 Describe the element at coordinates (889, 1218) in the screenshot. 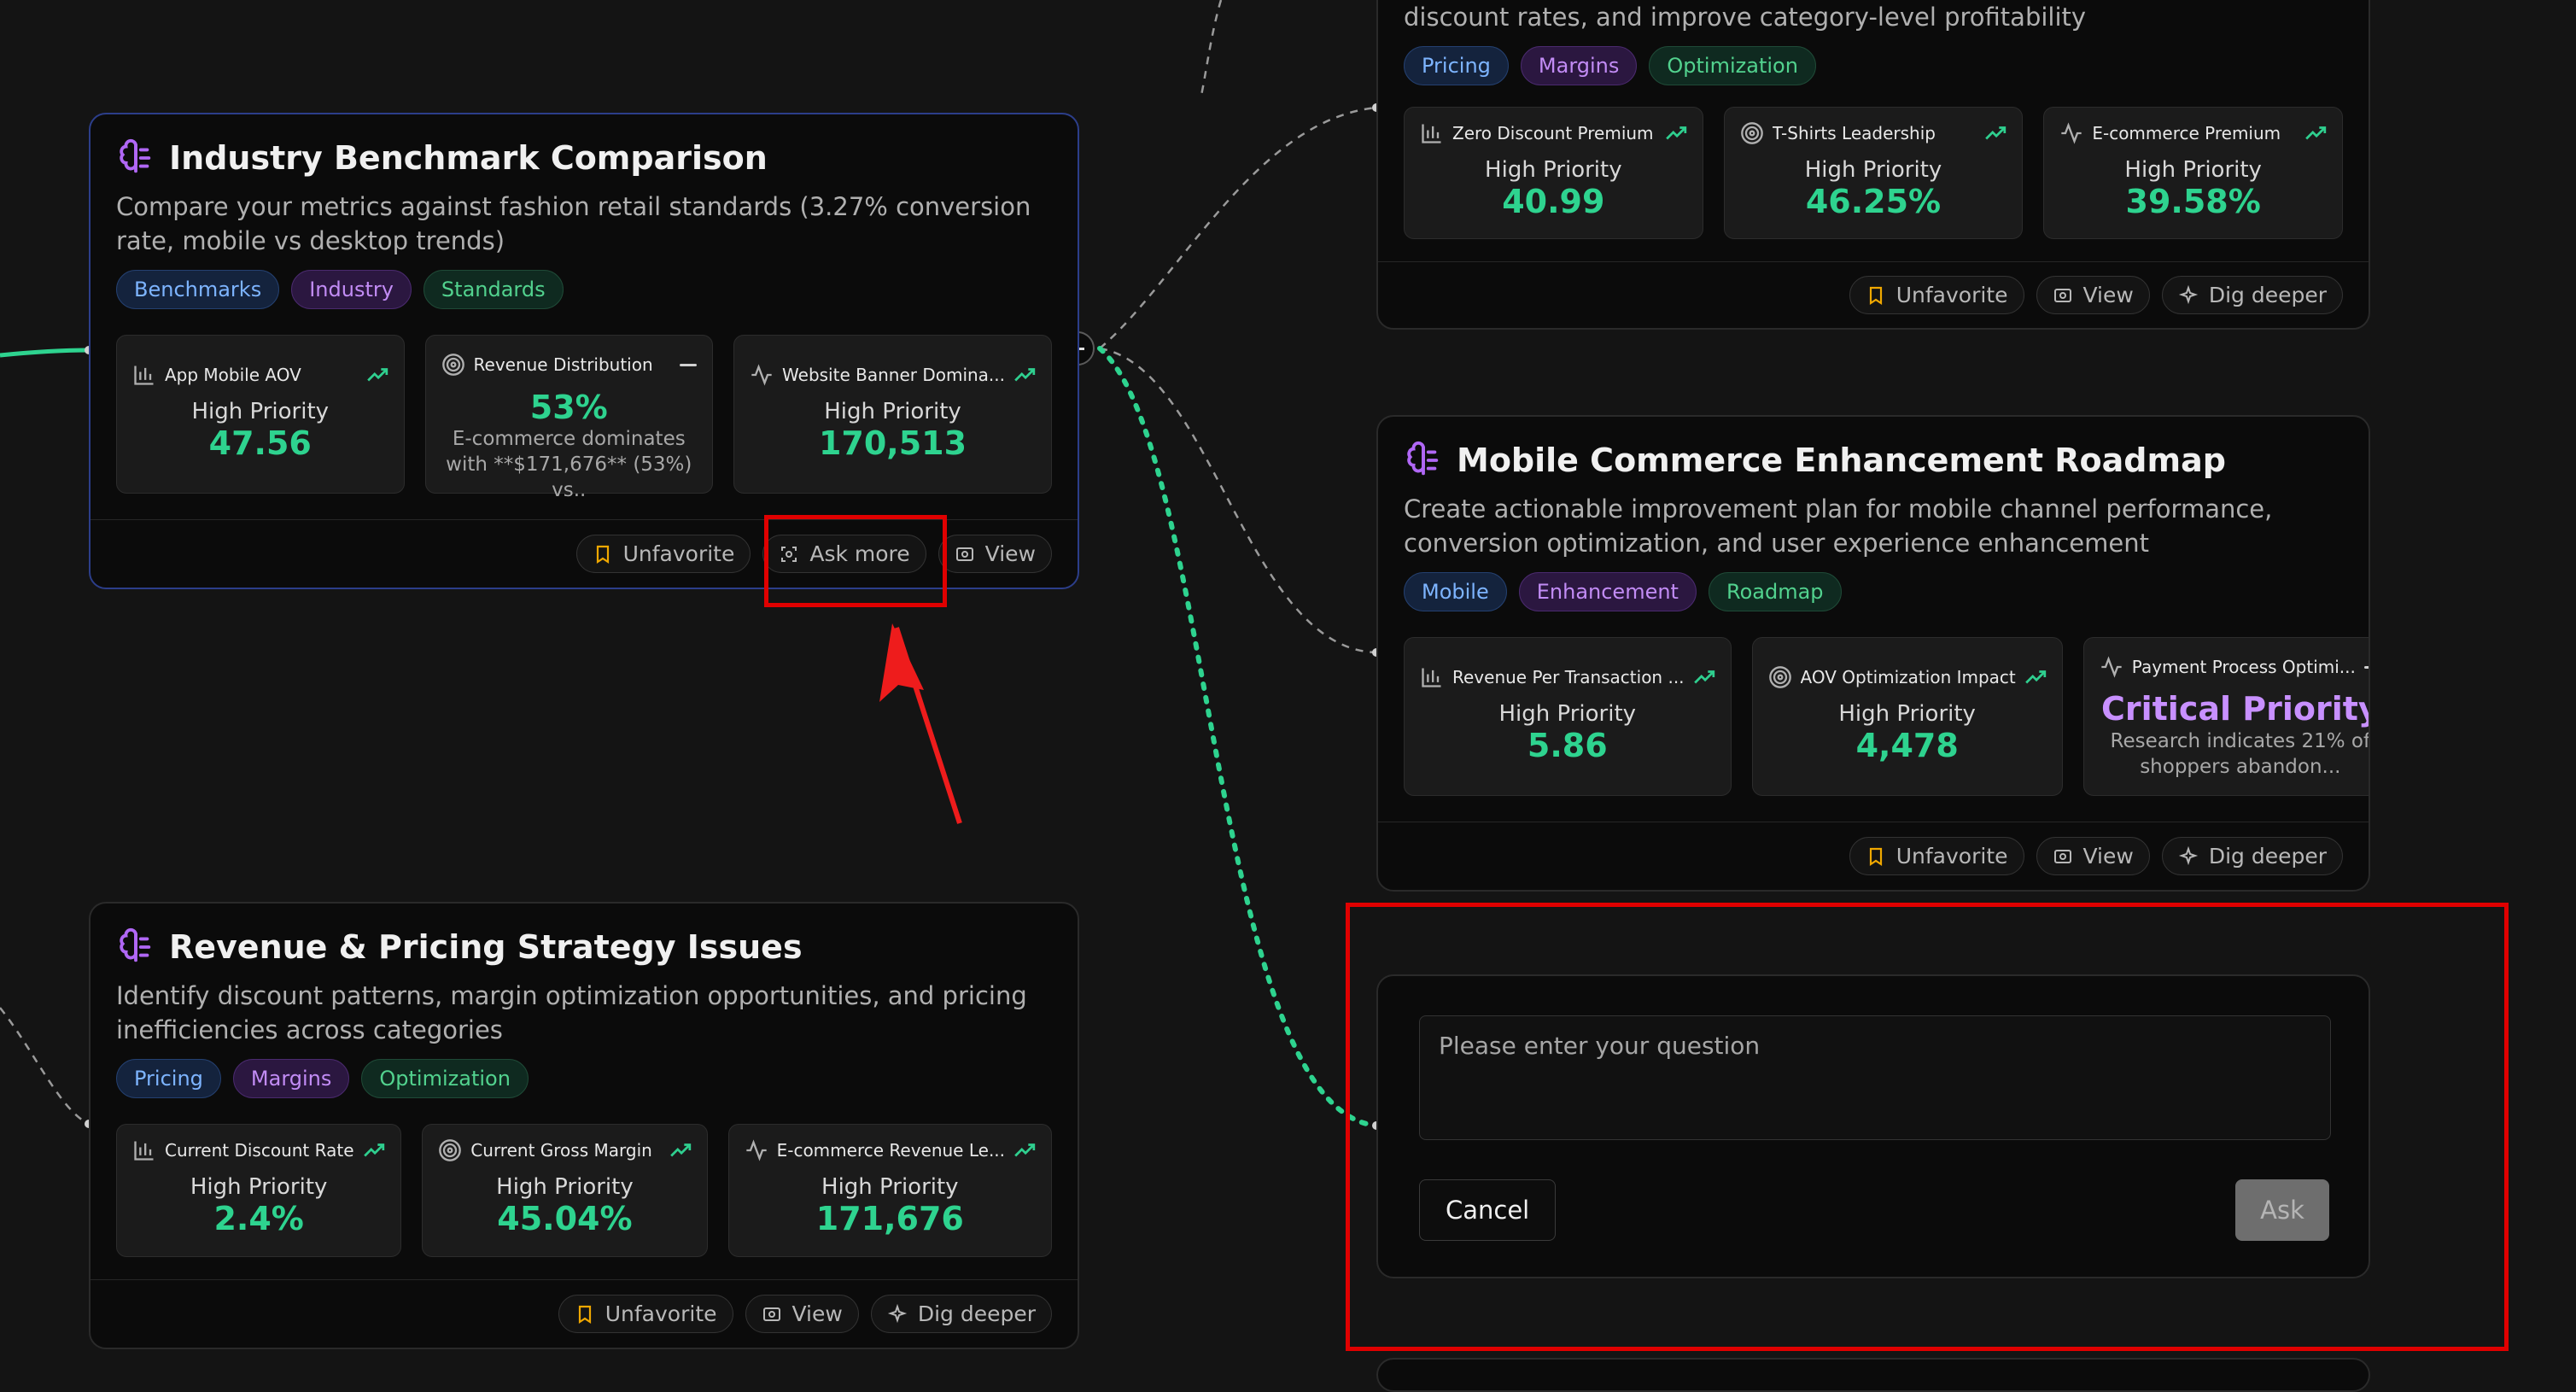

I see `metric-value: 171,676` at that location.